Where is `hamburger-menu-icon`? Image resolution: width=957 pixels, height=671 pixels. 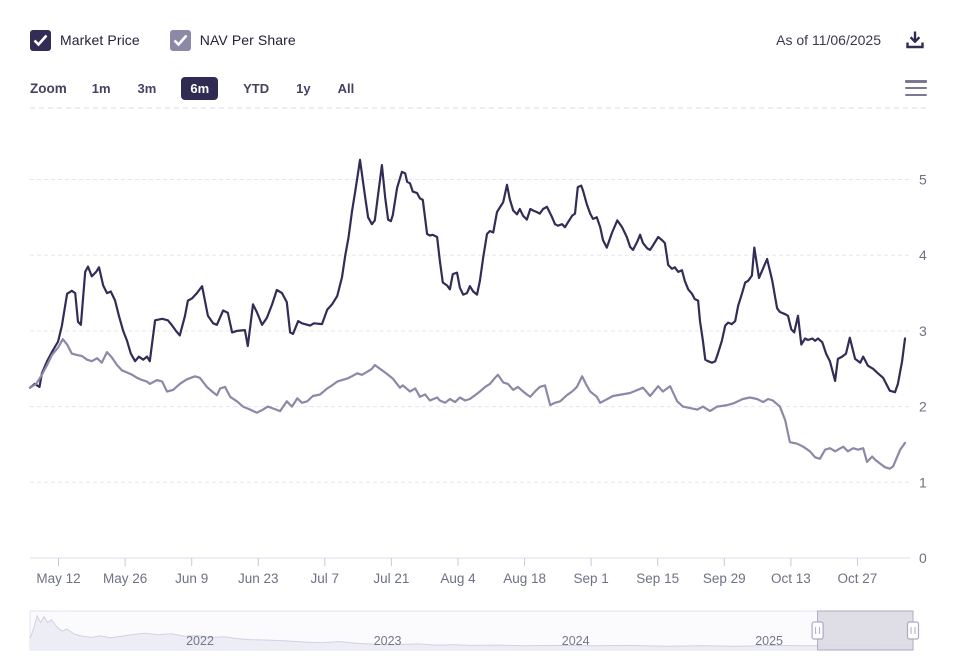 hamburger-menu-icon is located at coordinates (916, 81).